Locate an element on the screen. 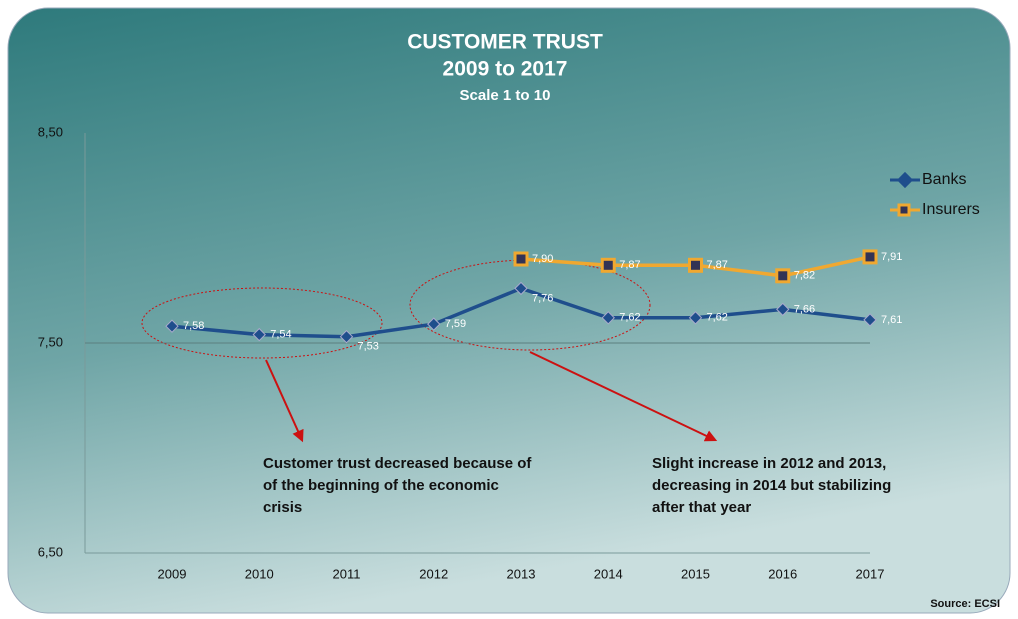  annotation: Slight increase in 2012 and 2013, is located at coordinates (769, 463).